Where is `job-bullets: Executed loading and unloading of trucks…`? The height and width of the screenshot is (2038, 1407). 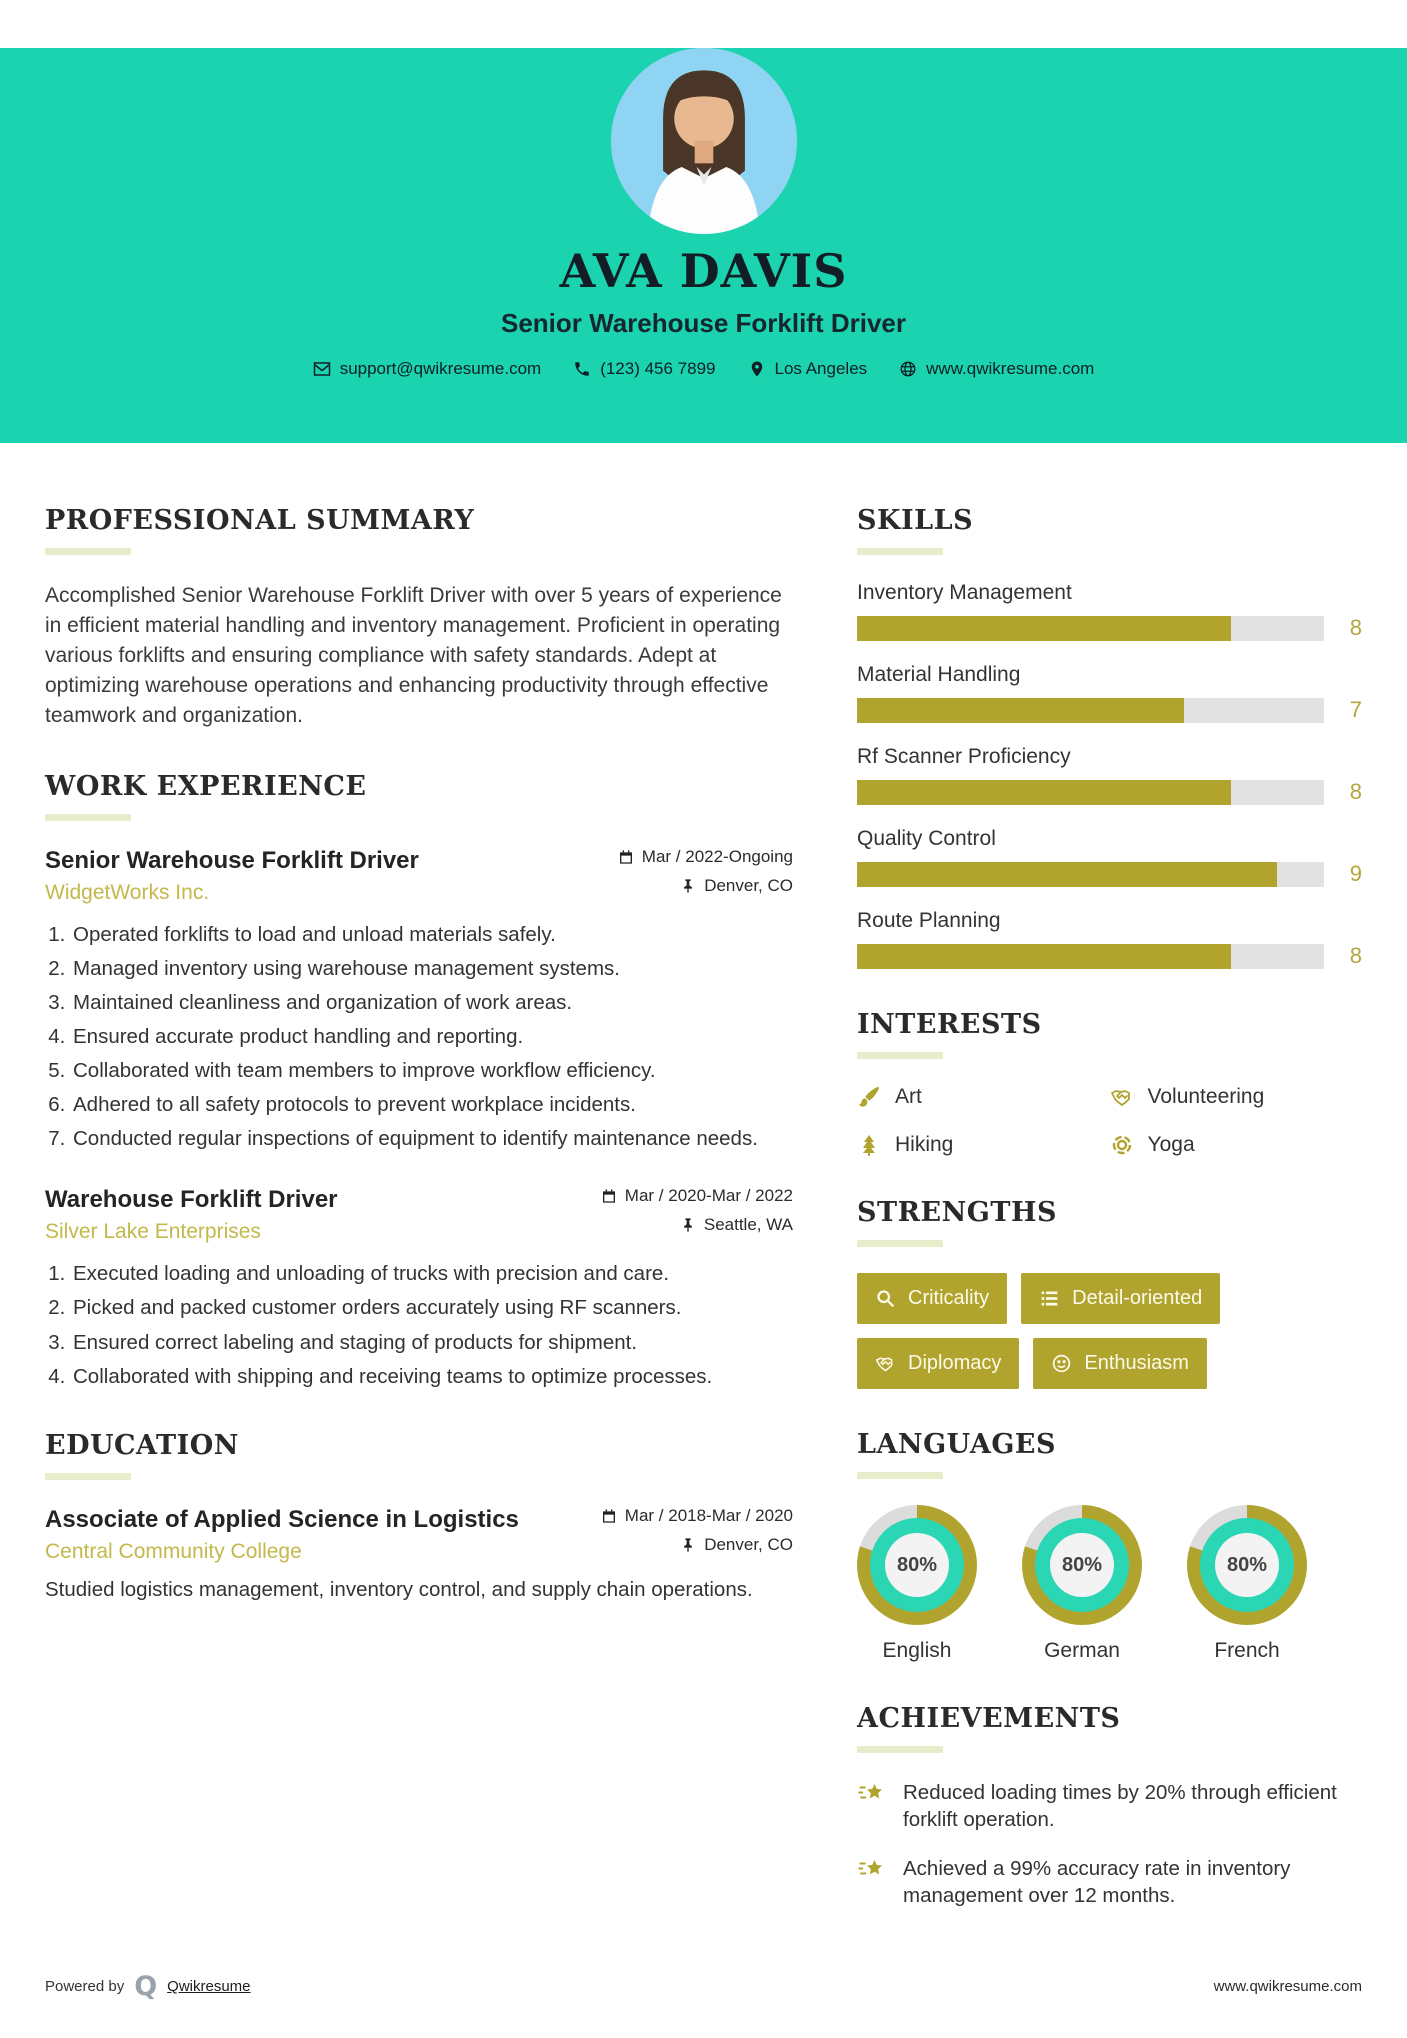
job-bullets: Executed loading and unloading of trucks… is located at coordinates (419, 1324).